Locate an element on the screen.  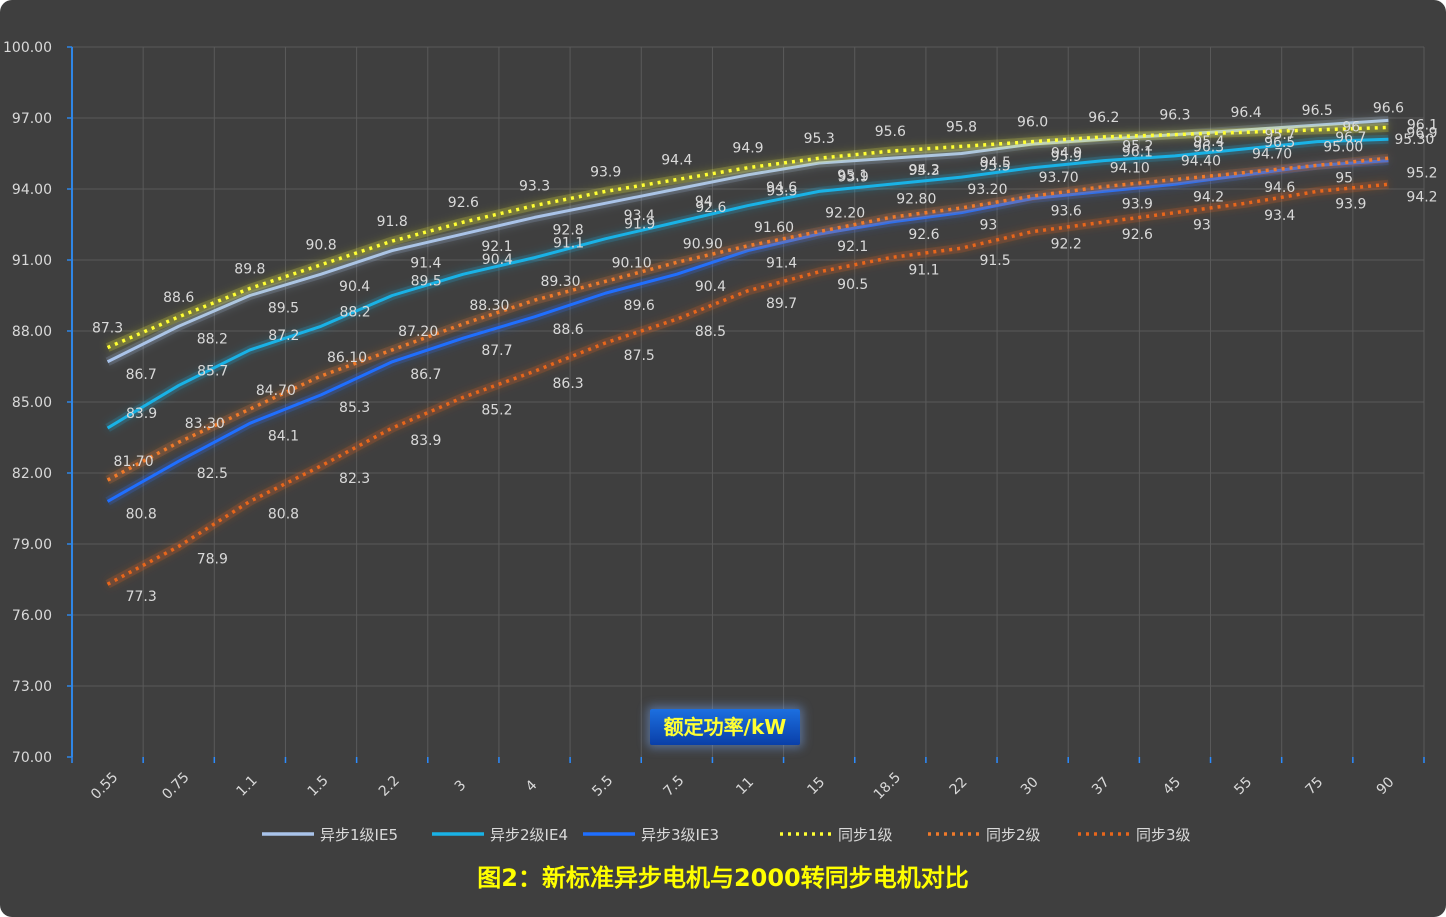
data-label: 82.3 is located at coordinates (354, 479).